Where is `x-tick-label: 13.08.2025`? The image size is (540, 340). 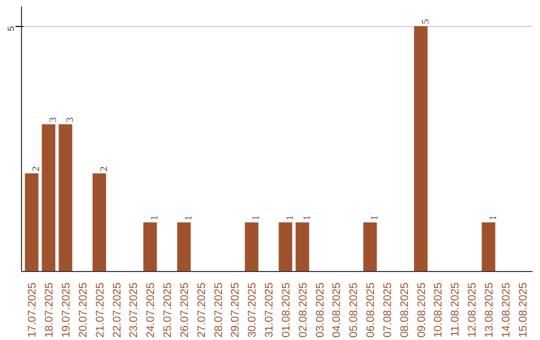 x-tick-label: 13.08.2025 is located at coordinates (490, 310).